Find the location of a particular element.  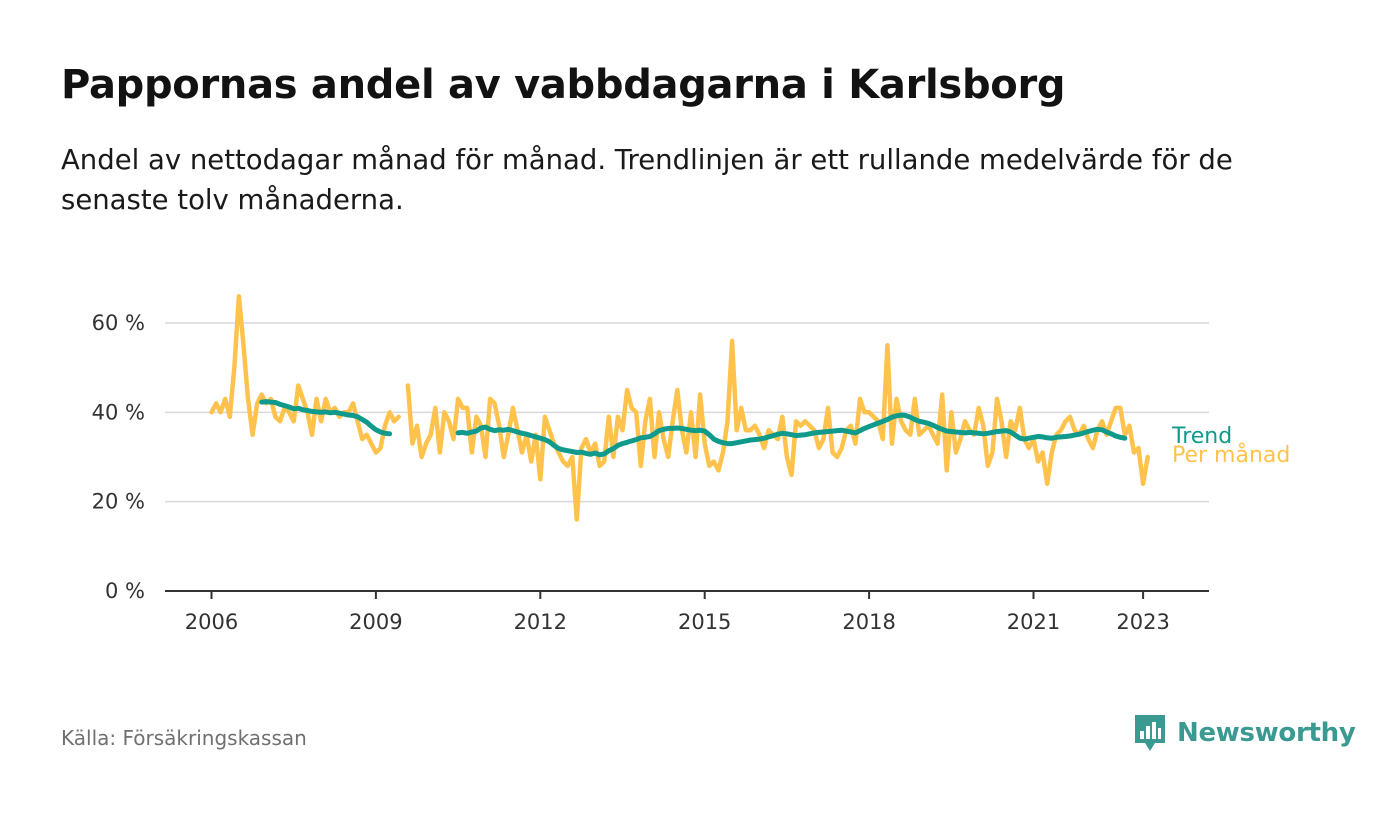

series-trend-line is located at coordinates (693, 428).